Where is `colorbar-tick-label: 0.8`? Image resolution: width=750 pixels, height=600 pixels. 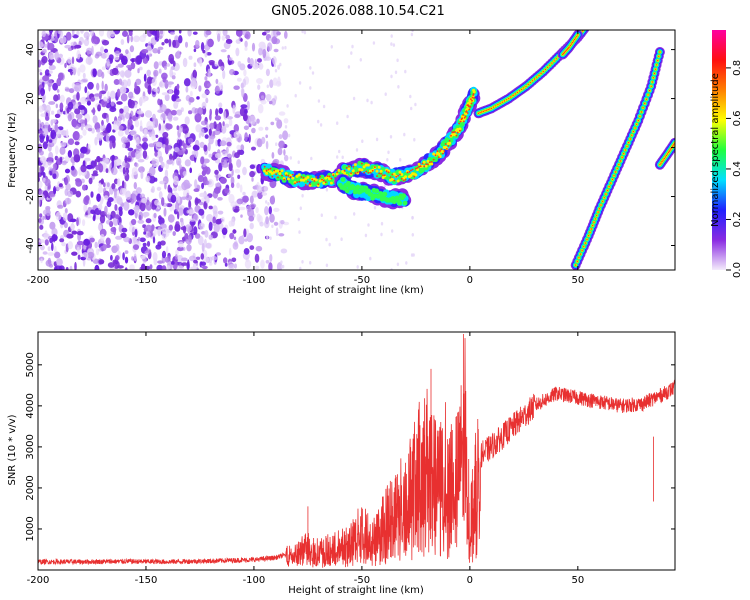 colorbar-tick-label: 0.8 is located at coordinates (737, 68).